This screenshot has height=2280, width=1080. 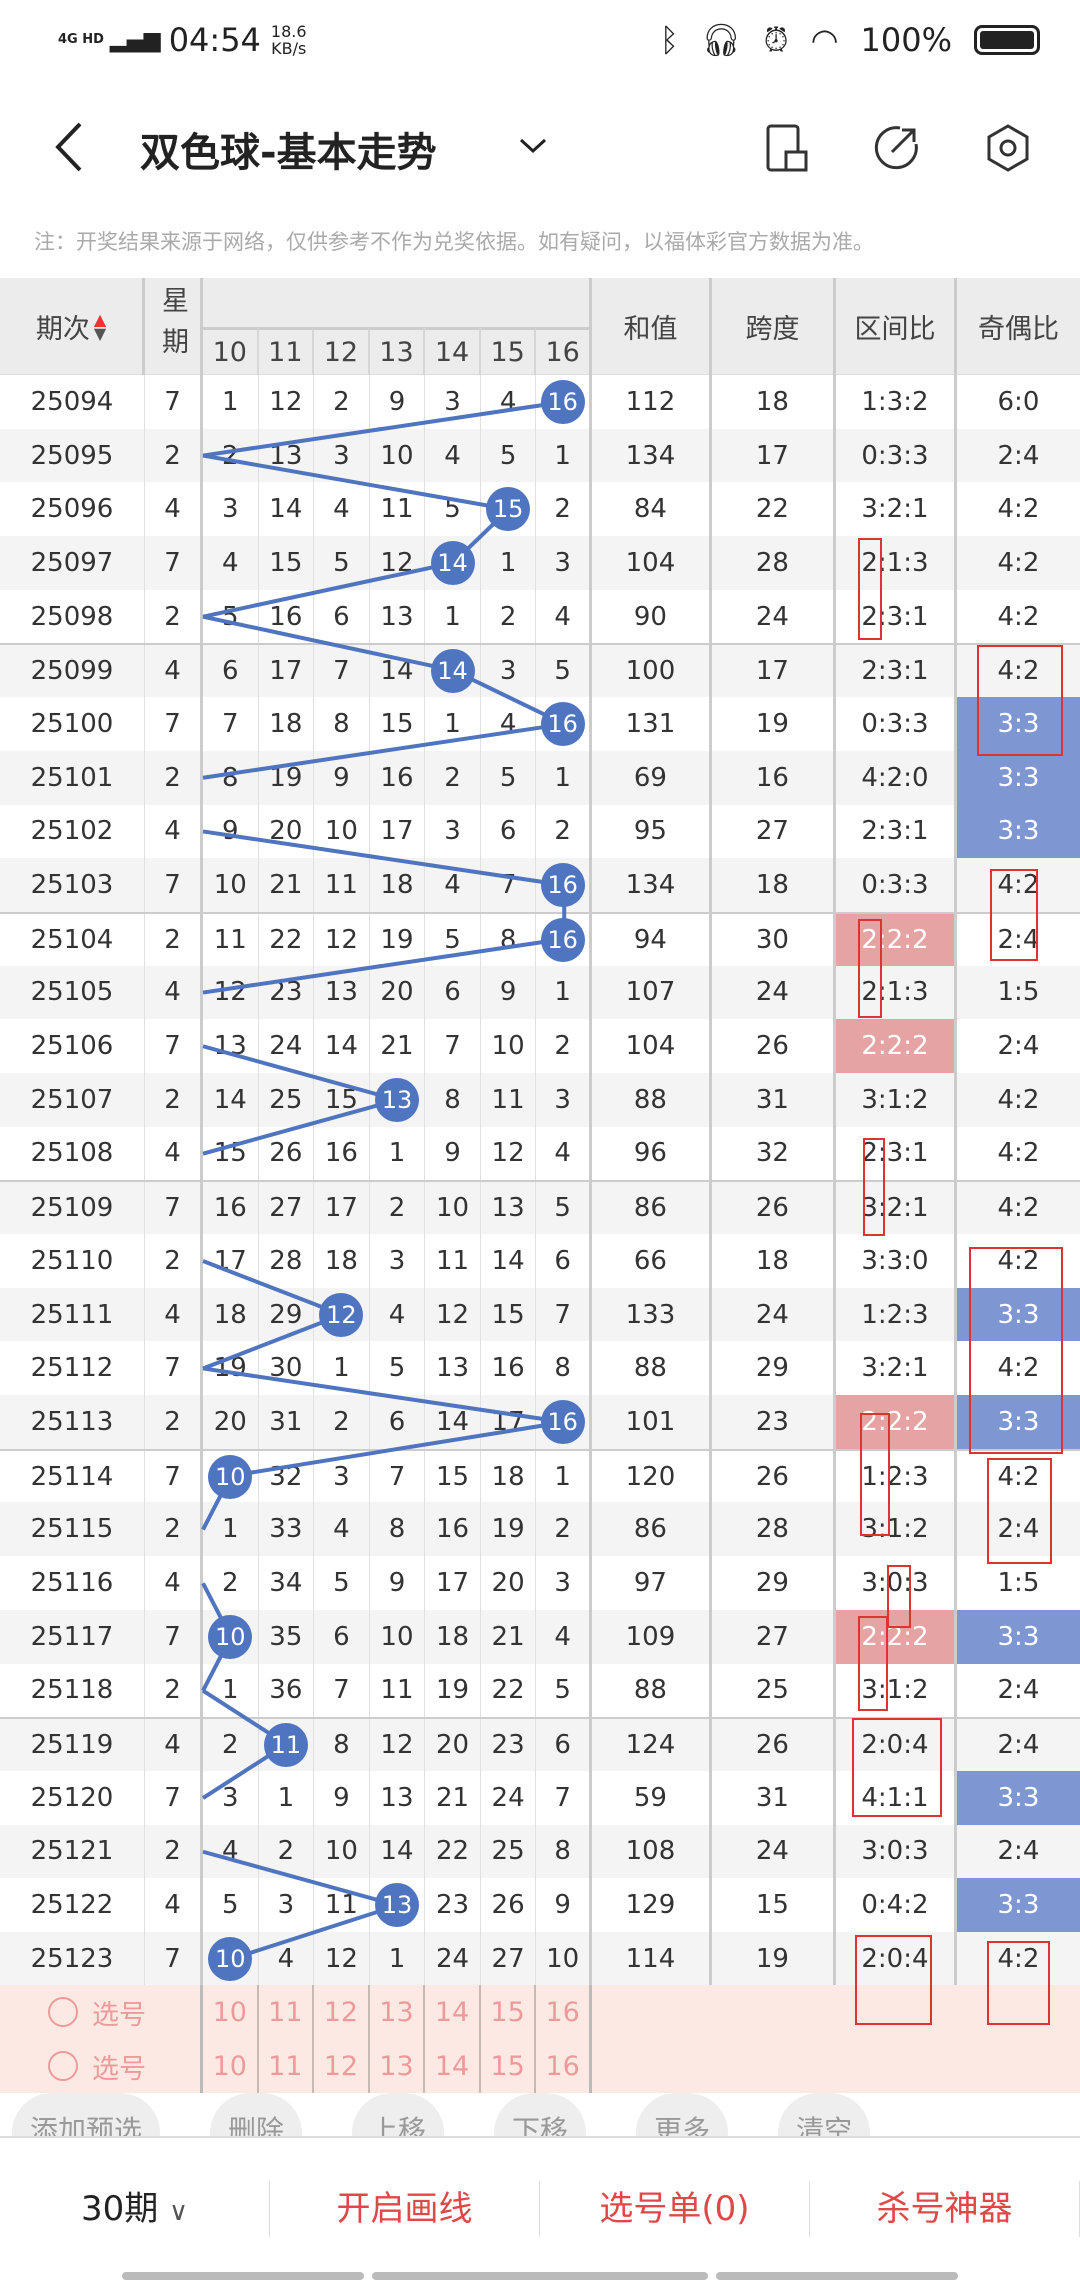 What do you see at coordinates (652, 885) in the screenshot?
I see `sum-cell: 134` at bounding box center [652, 885].